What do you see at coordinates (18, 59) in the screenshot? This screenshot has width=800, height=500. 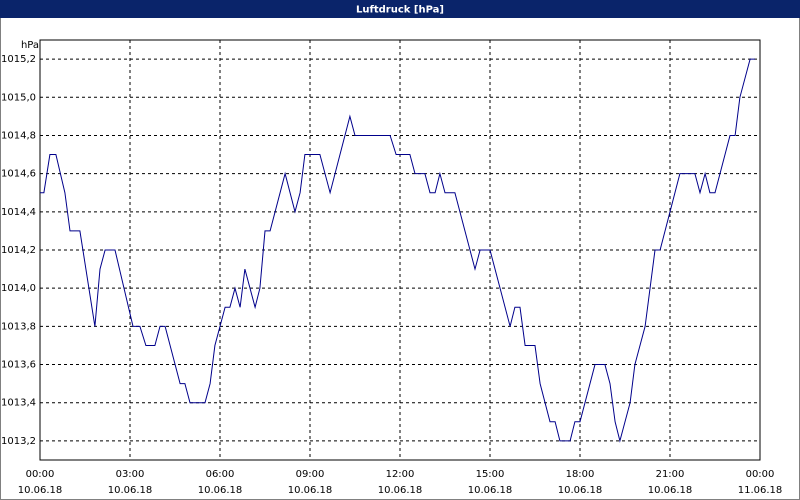 I see `y-tick-label: 1015,2` at bounding box center [18, 59].